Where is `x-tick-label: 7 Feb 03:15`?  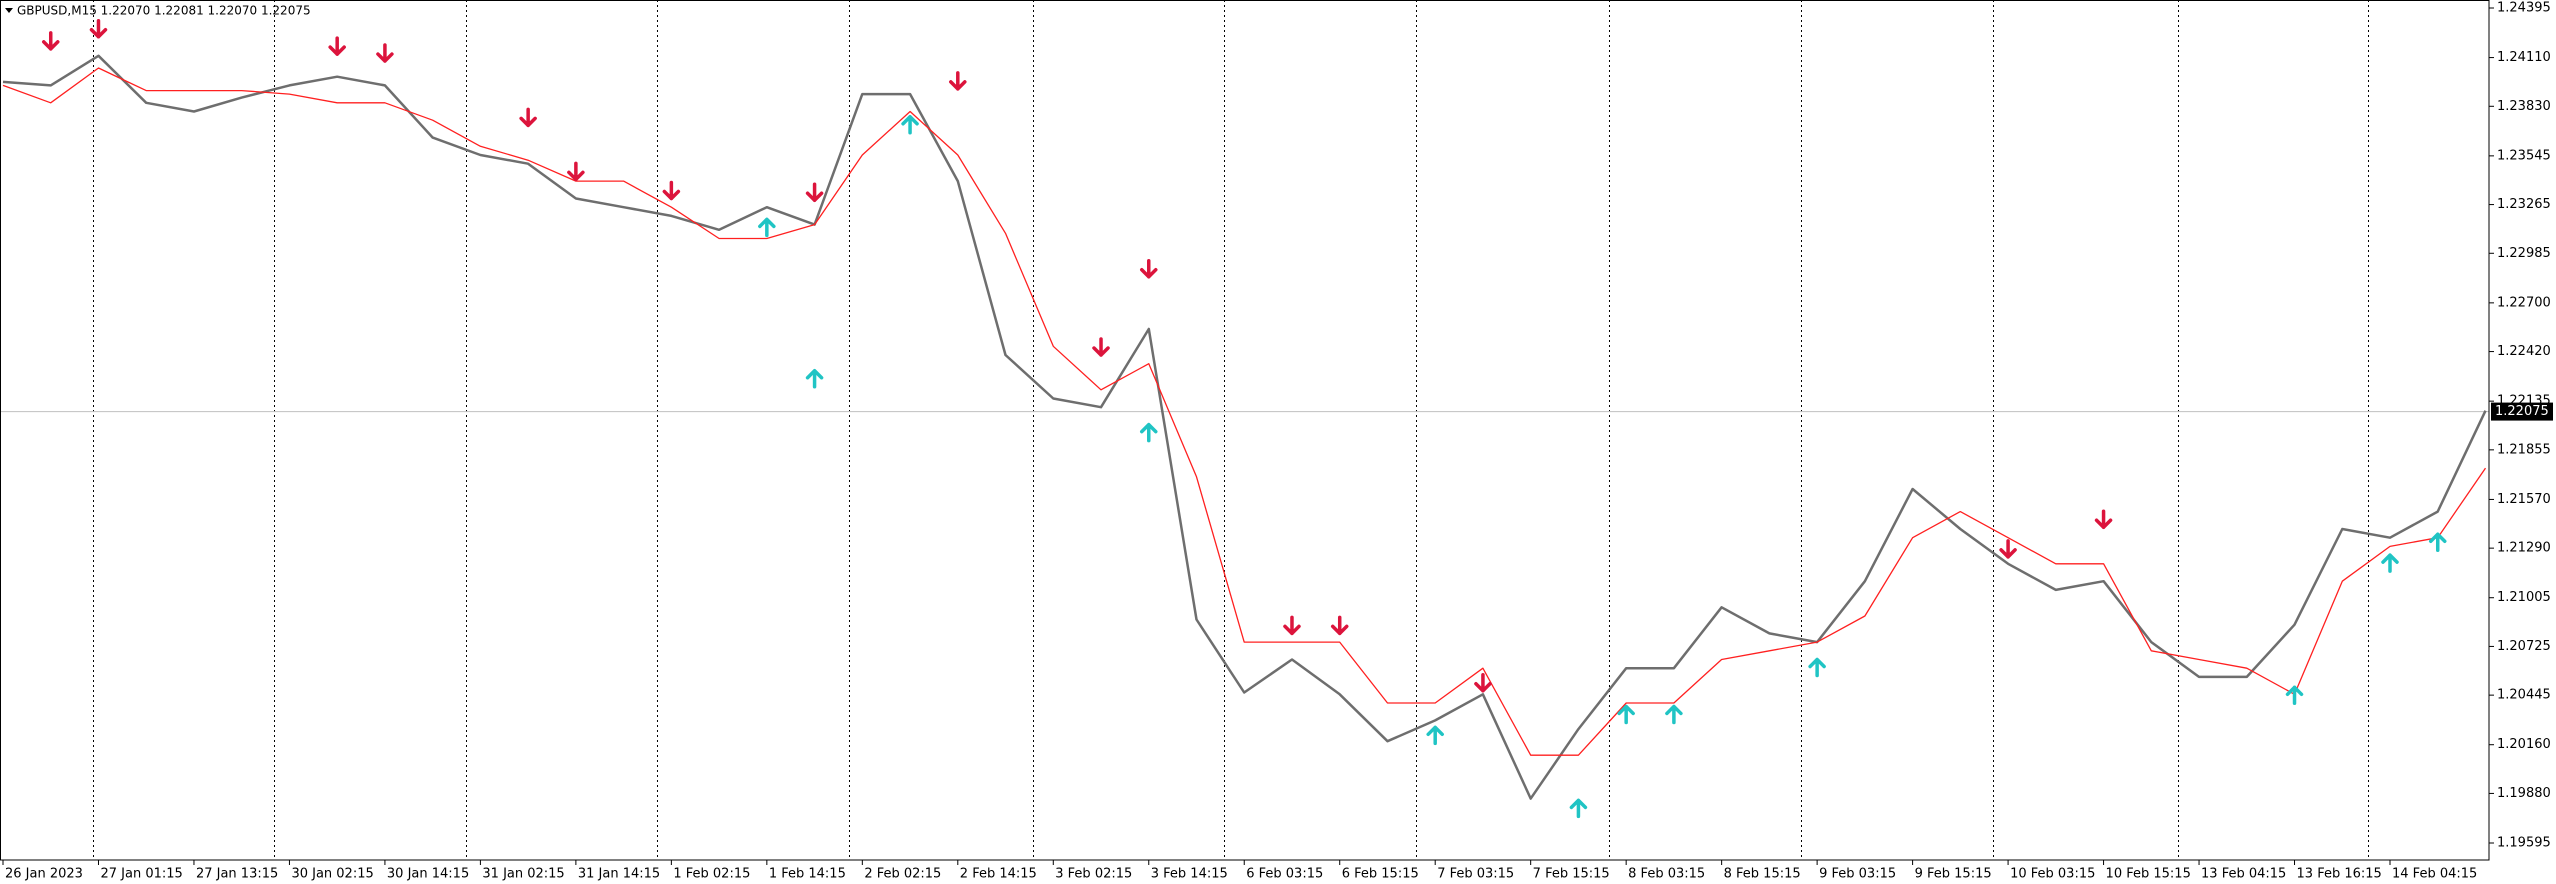 x-tick-label: 7 Feb 03:15 is located at coordinates (1475, 874).